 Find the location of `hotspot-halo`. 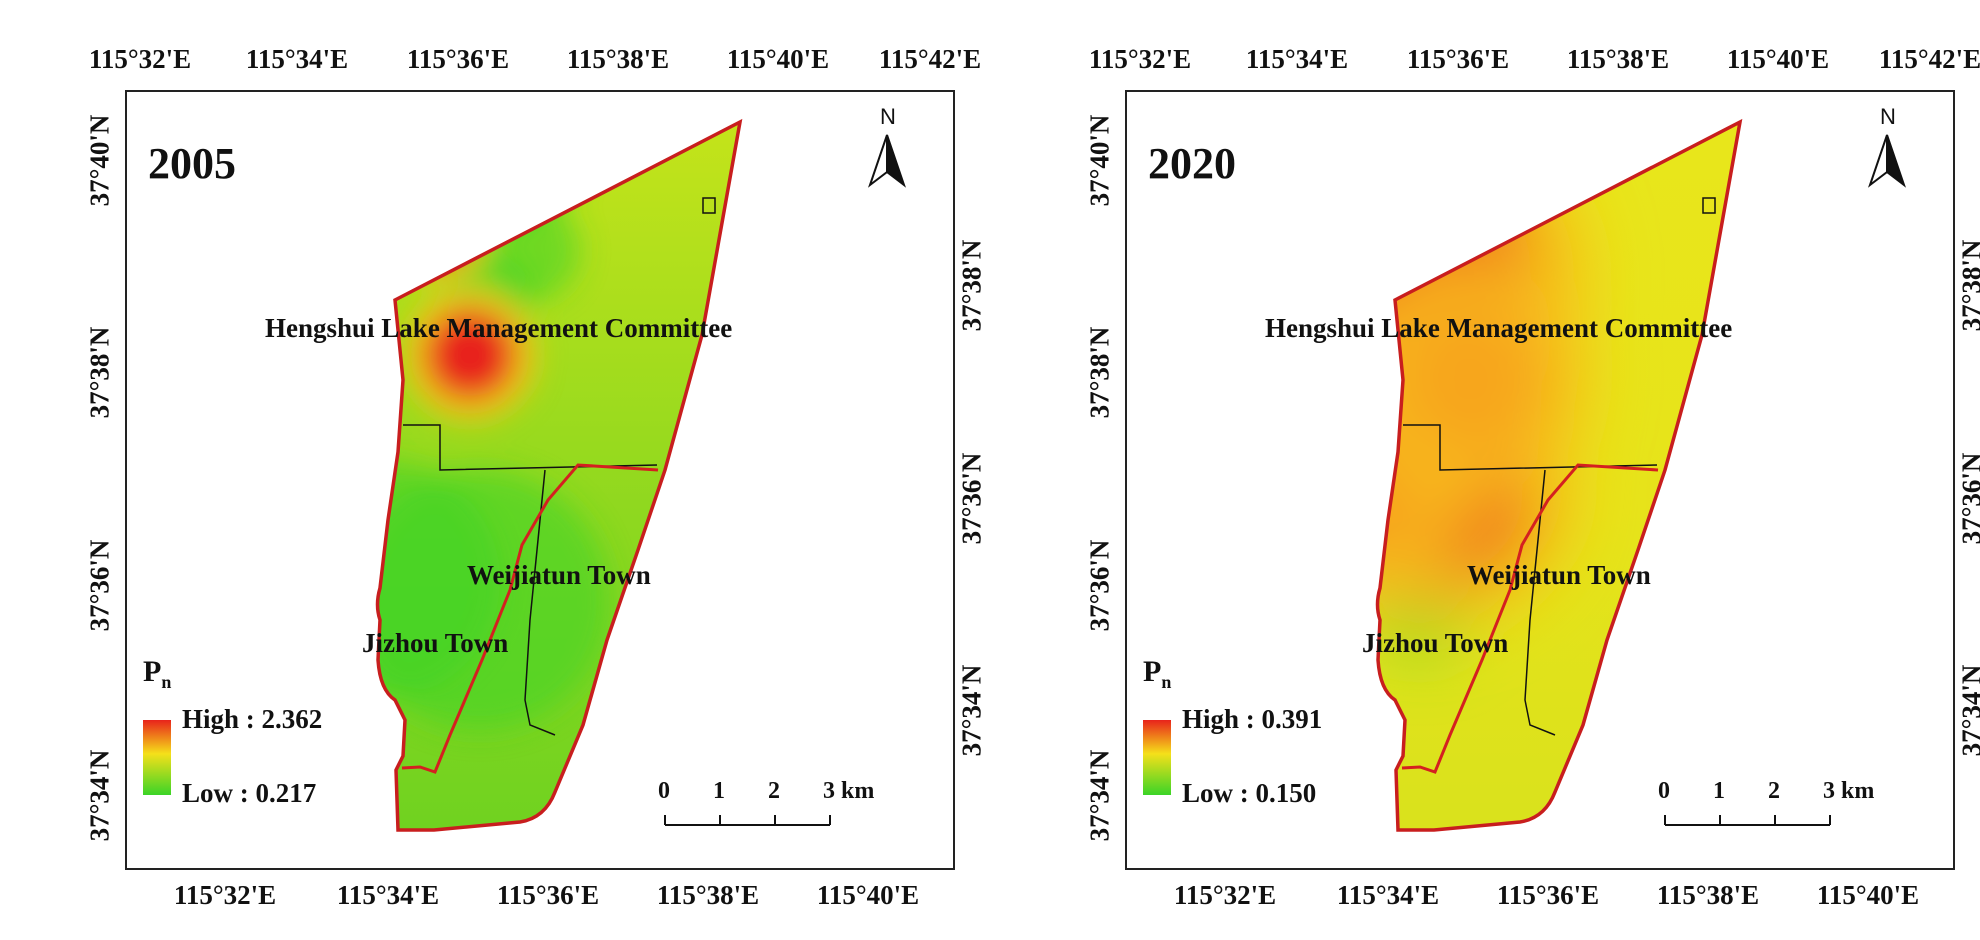

hotspot-halo is located at coordinates (438, 228).